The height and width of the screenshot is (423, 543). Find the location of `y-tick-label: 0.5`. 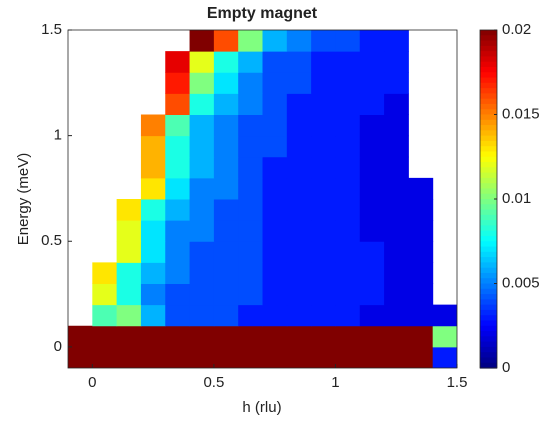

y-tick-label: 0.5 is located at coordinates (51, 240).